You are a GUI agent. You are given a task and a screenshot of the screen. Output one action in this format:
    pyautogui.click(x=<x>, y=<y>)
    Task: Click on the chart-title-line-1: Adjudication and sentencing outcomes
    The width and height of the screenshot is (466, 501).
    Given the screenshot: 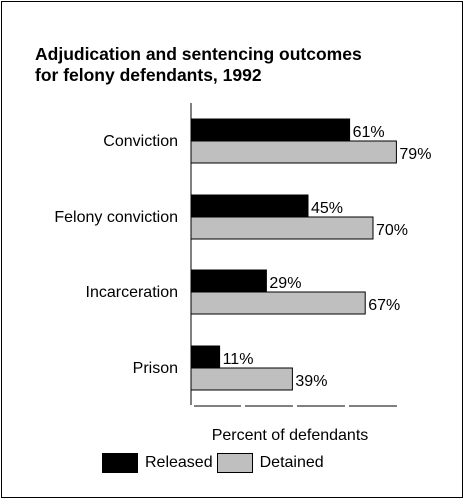 What is the action you would take?
    pyautogui.click(x=198, y=54)
    